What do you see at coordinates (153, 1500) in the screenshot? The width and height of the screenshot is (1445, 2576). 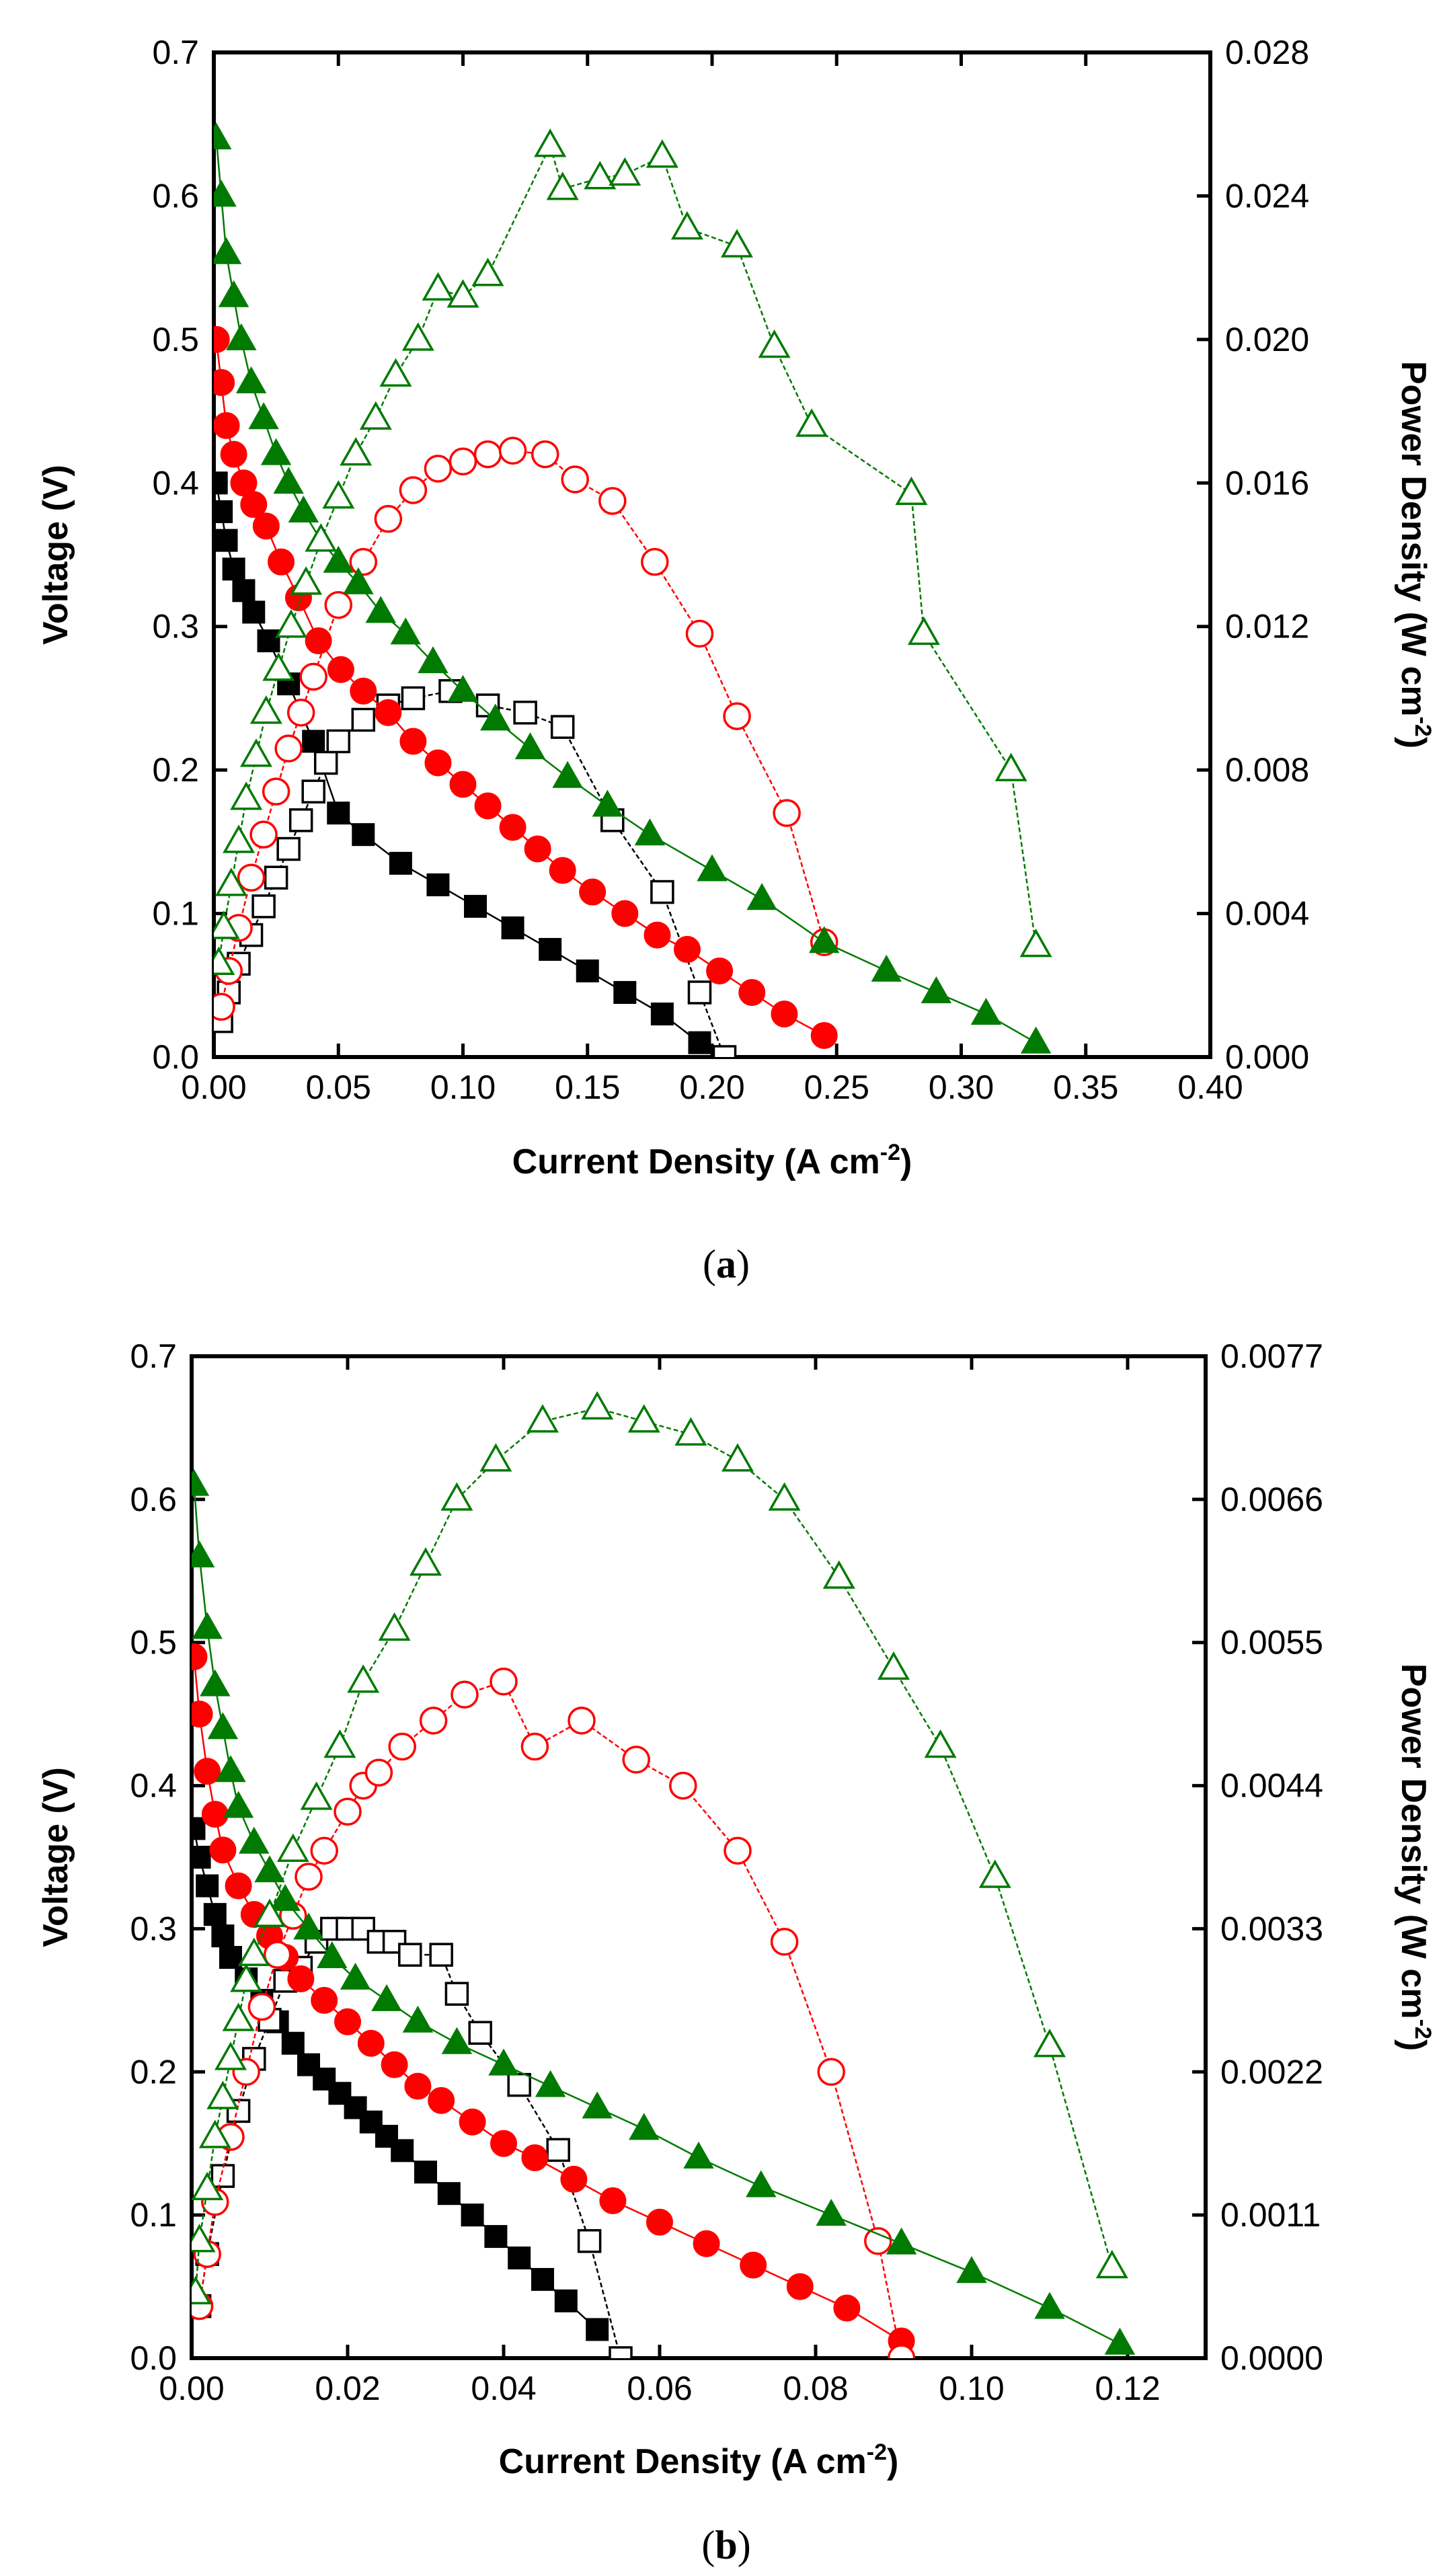 I see `y-tick-label: 0.6` at bounding box center [153, 1500].